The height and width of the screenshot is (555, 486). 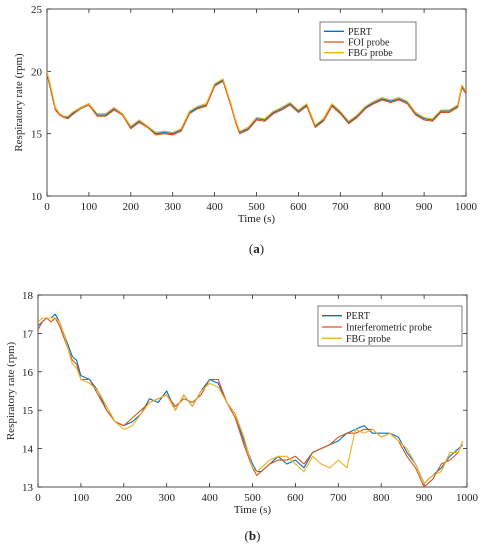 I want to click on series-line-fbg-probe, so click(x=256, y=102).